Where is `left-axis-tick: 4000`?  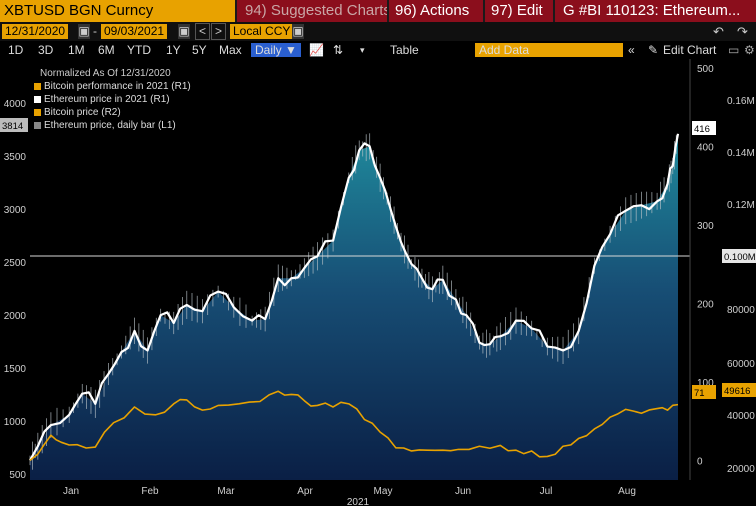 left-axis-tick: 4000 is located at coordinates (15, 104).